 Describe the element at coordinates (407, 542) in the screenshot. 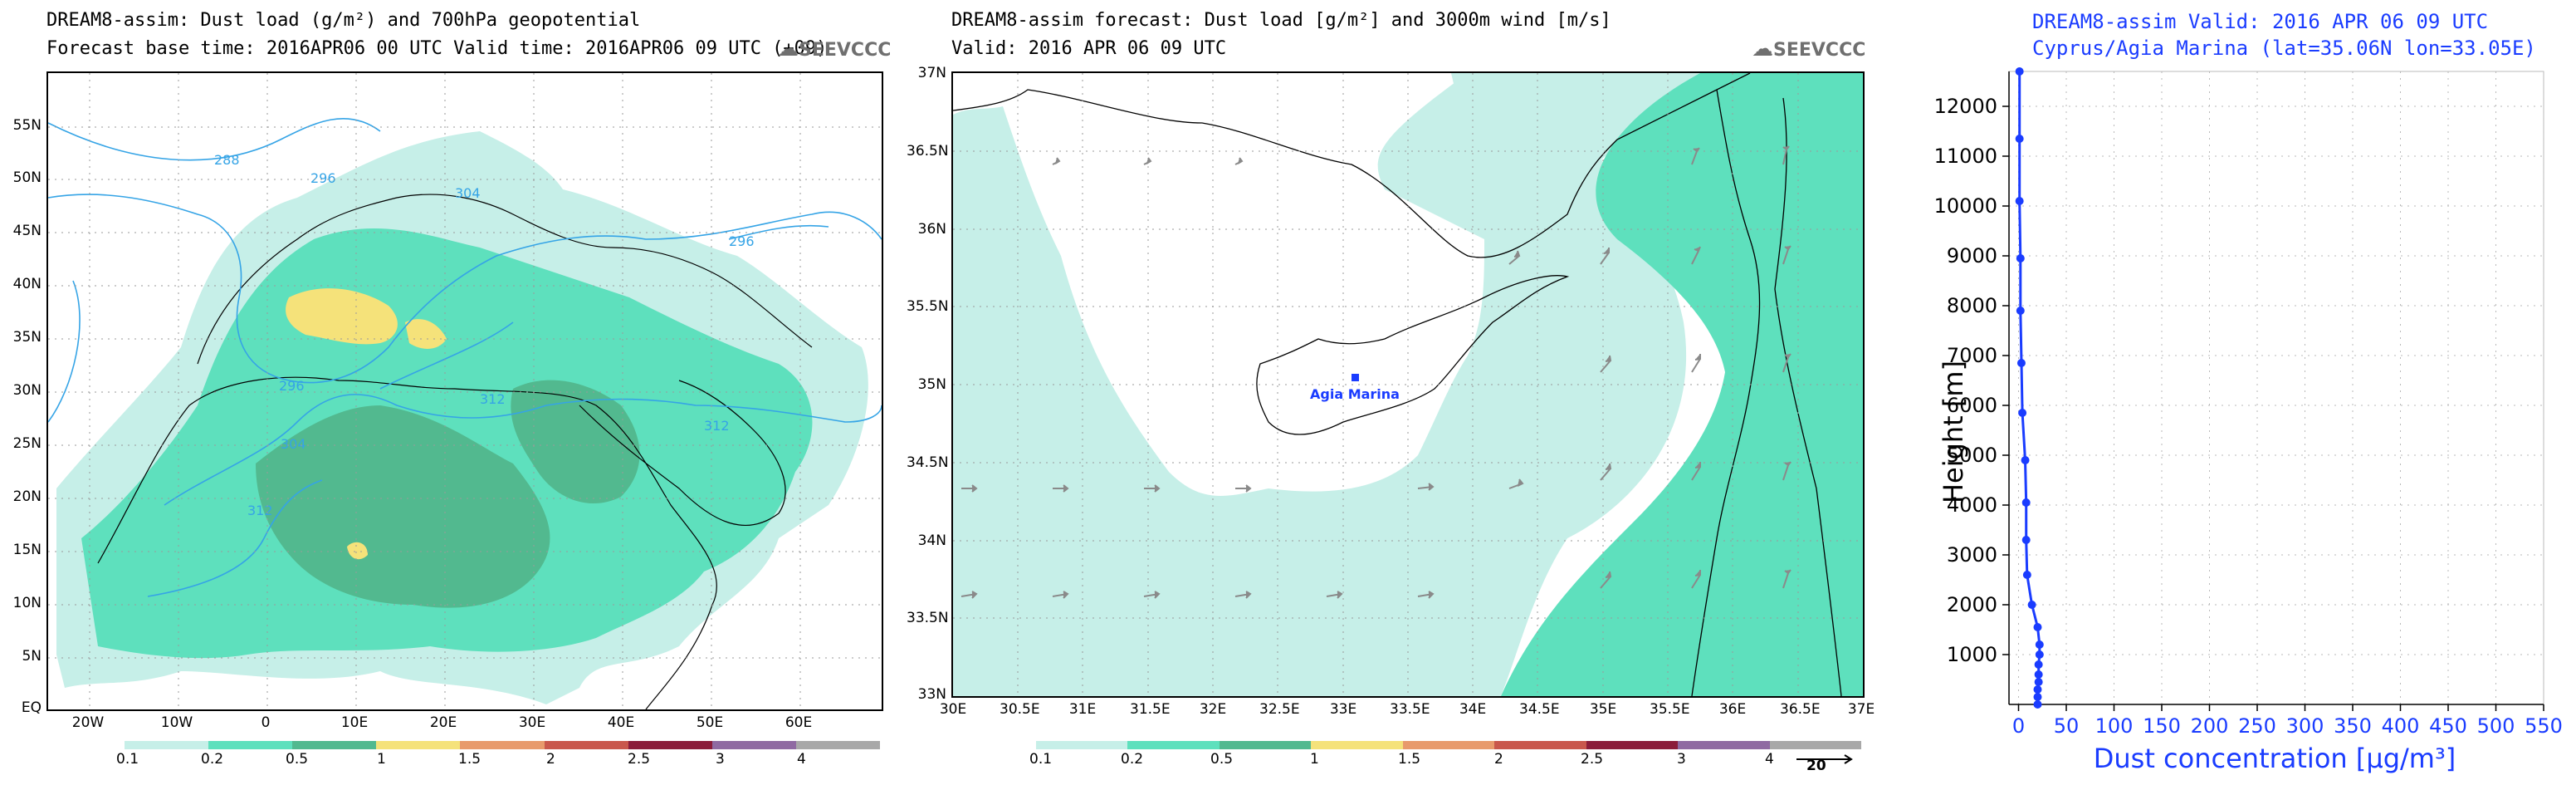

I see `coast-africa` at that location.